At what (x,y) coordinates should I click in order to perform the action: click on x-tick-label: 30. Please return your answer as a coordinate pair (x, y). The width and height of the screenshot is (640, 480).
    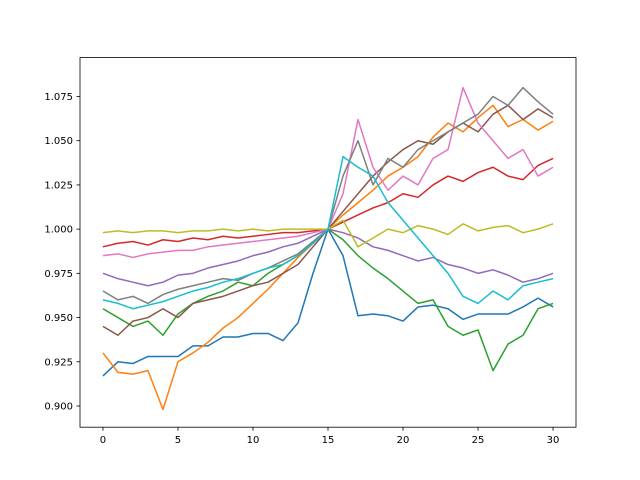
    Looking at the image, I should click on (553, 440).